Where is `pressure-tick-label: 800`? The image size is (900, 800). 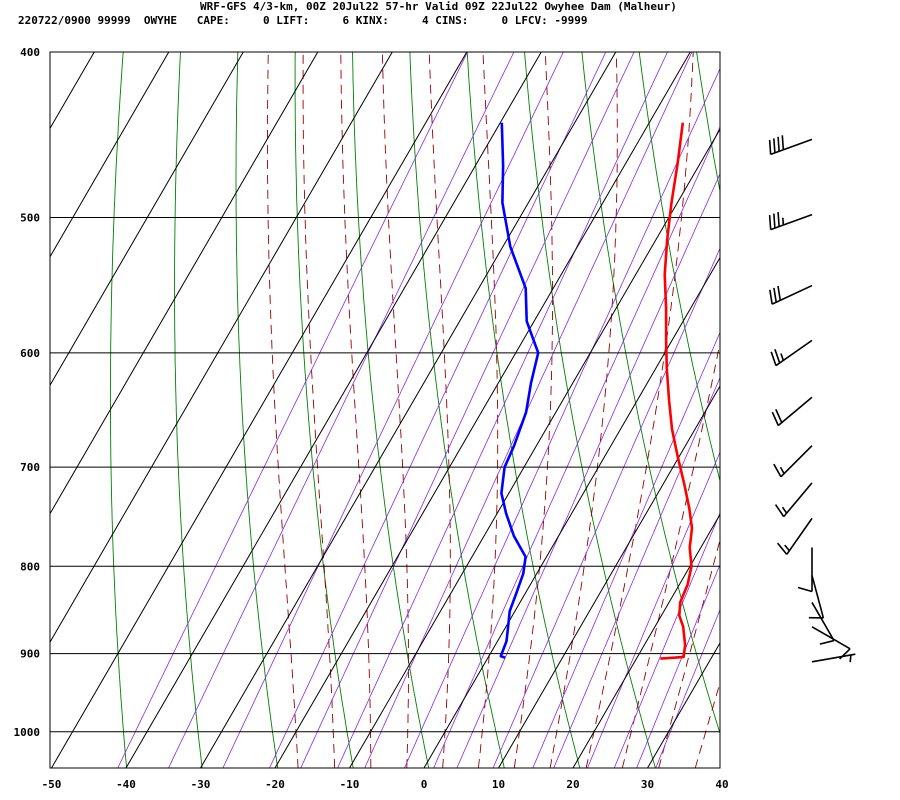
pressure-tick-label: 800 is located at coordinates (30, 566).